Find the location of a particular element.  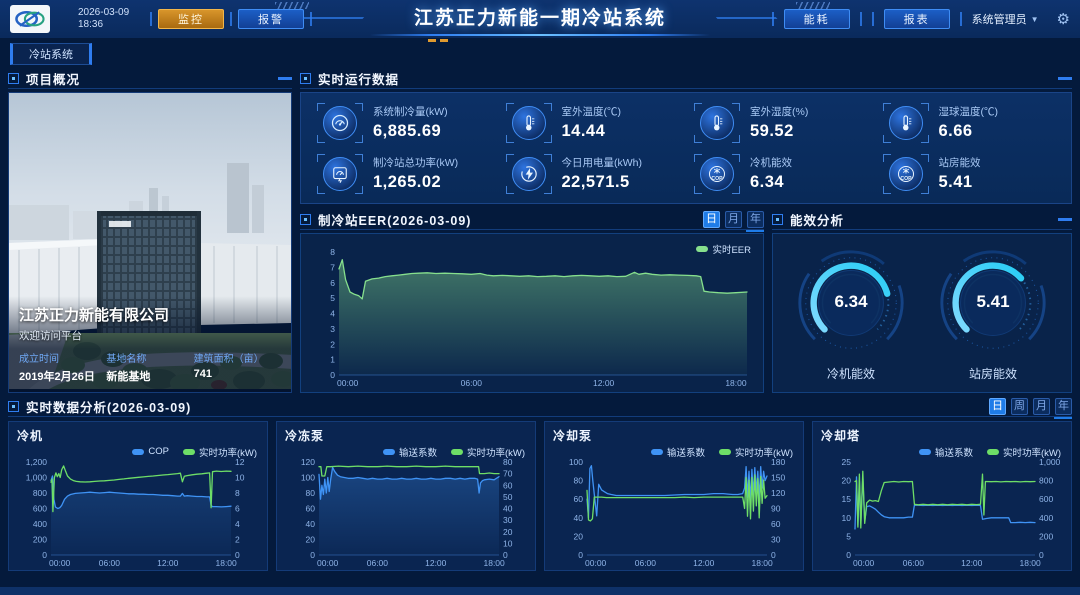

svg-text: 80 is located at coordinates (311, 493).